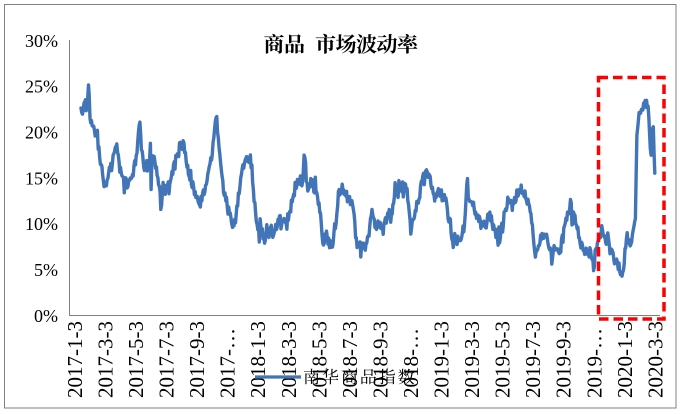 Image resolution: width=682 pixels, height=414 pixels. Describe the element at coordinates (380, 359) in the screenshot. I see `svg-text: 2018-9-3` at that location.